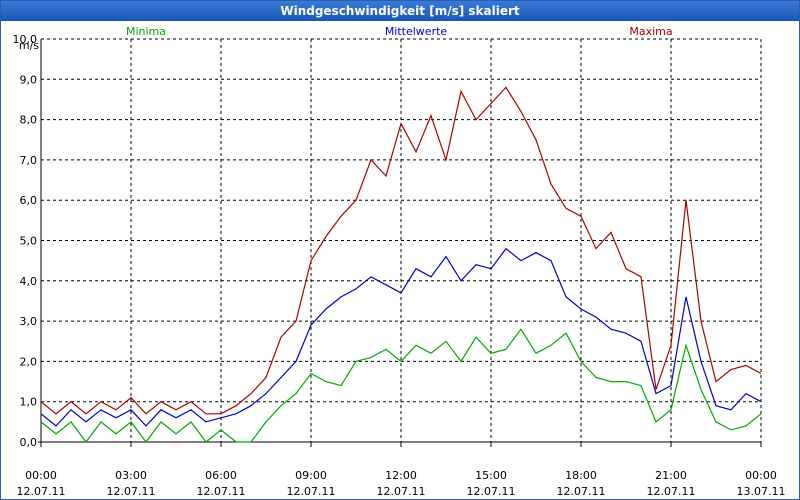 The width and height of the screenshot is (800, 500). I want to click on x-tick-time: 03:00, so click(131, 475).